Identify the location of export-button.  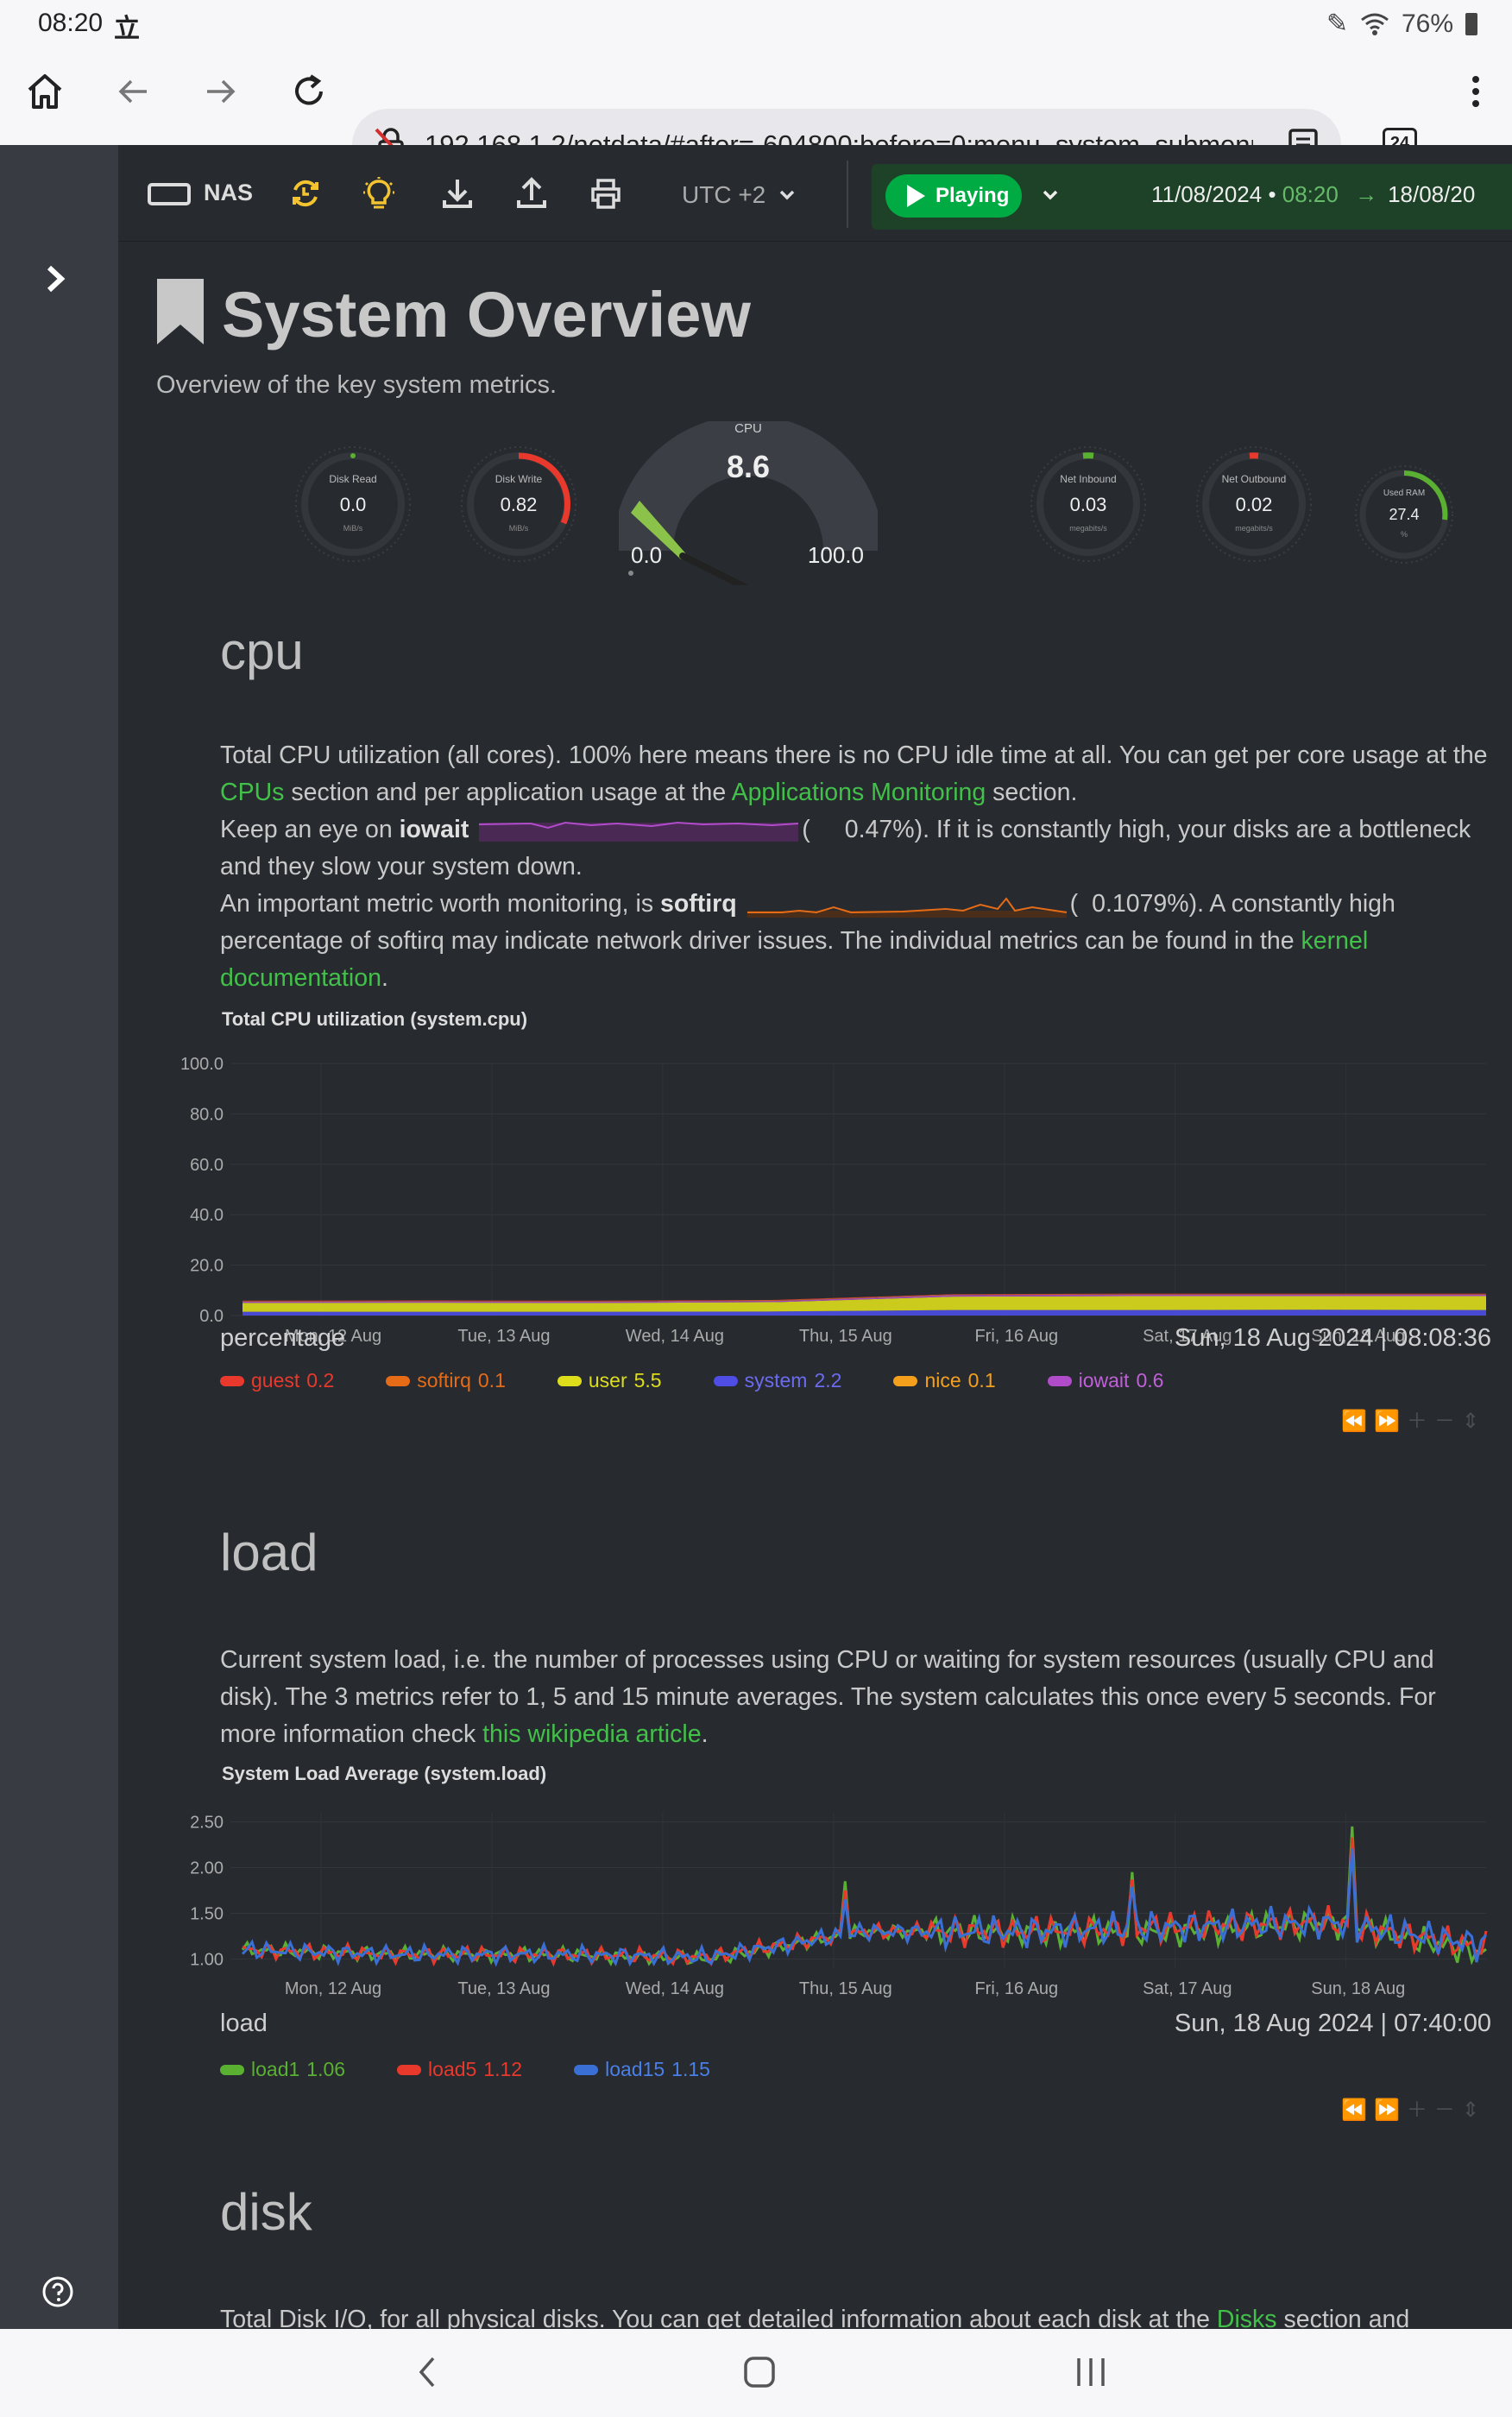
(531, 193).